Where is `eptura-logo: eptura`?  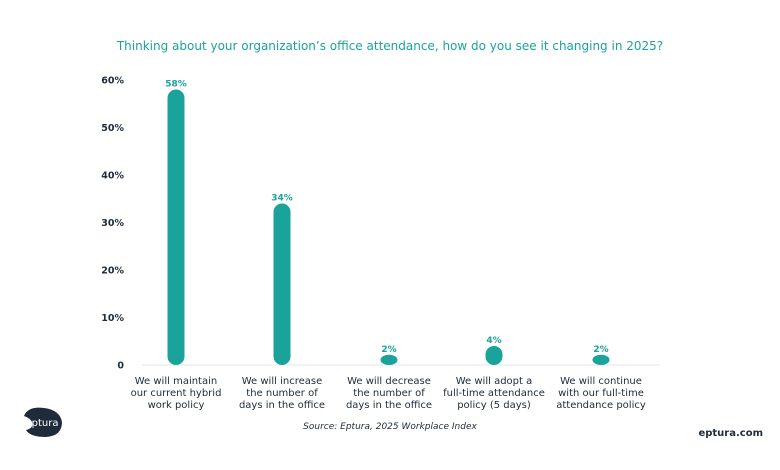
eptura-logo: eptura is located at coordinates (43, 422).